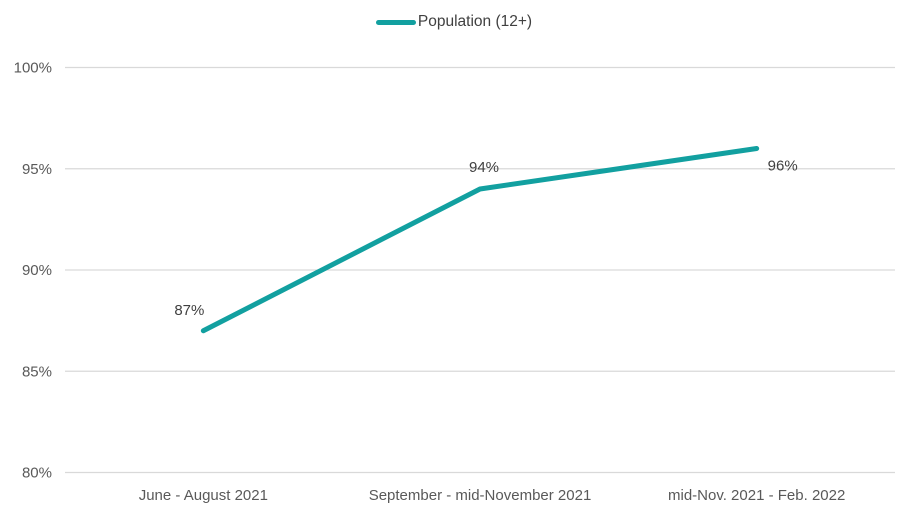 The height and width of the screenshot is (517, 908). I want to click on legend-series-label: Population (12+), so click(475, 21).